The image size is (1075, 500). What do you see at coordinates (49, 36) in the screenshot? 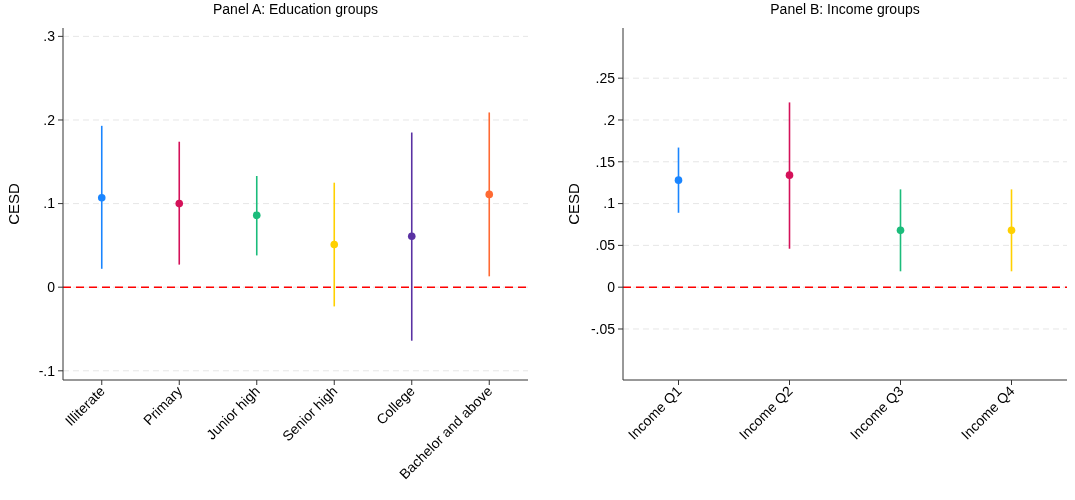
I see `y-tick-label: .3` at bounding box center [49, 36].